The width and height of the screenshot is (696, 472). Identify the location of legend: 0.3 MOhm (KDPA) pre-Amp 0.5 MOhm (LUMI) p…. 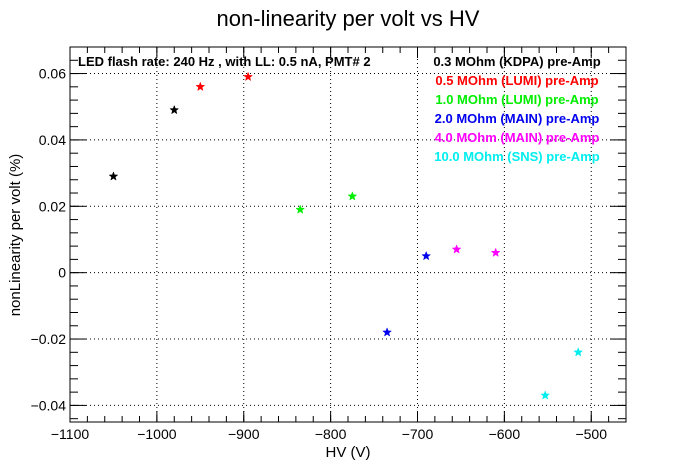
(516, 109).